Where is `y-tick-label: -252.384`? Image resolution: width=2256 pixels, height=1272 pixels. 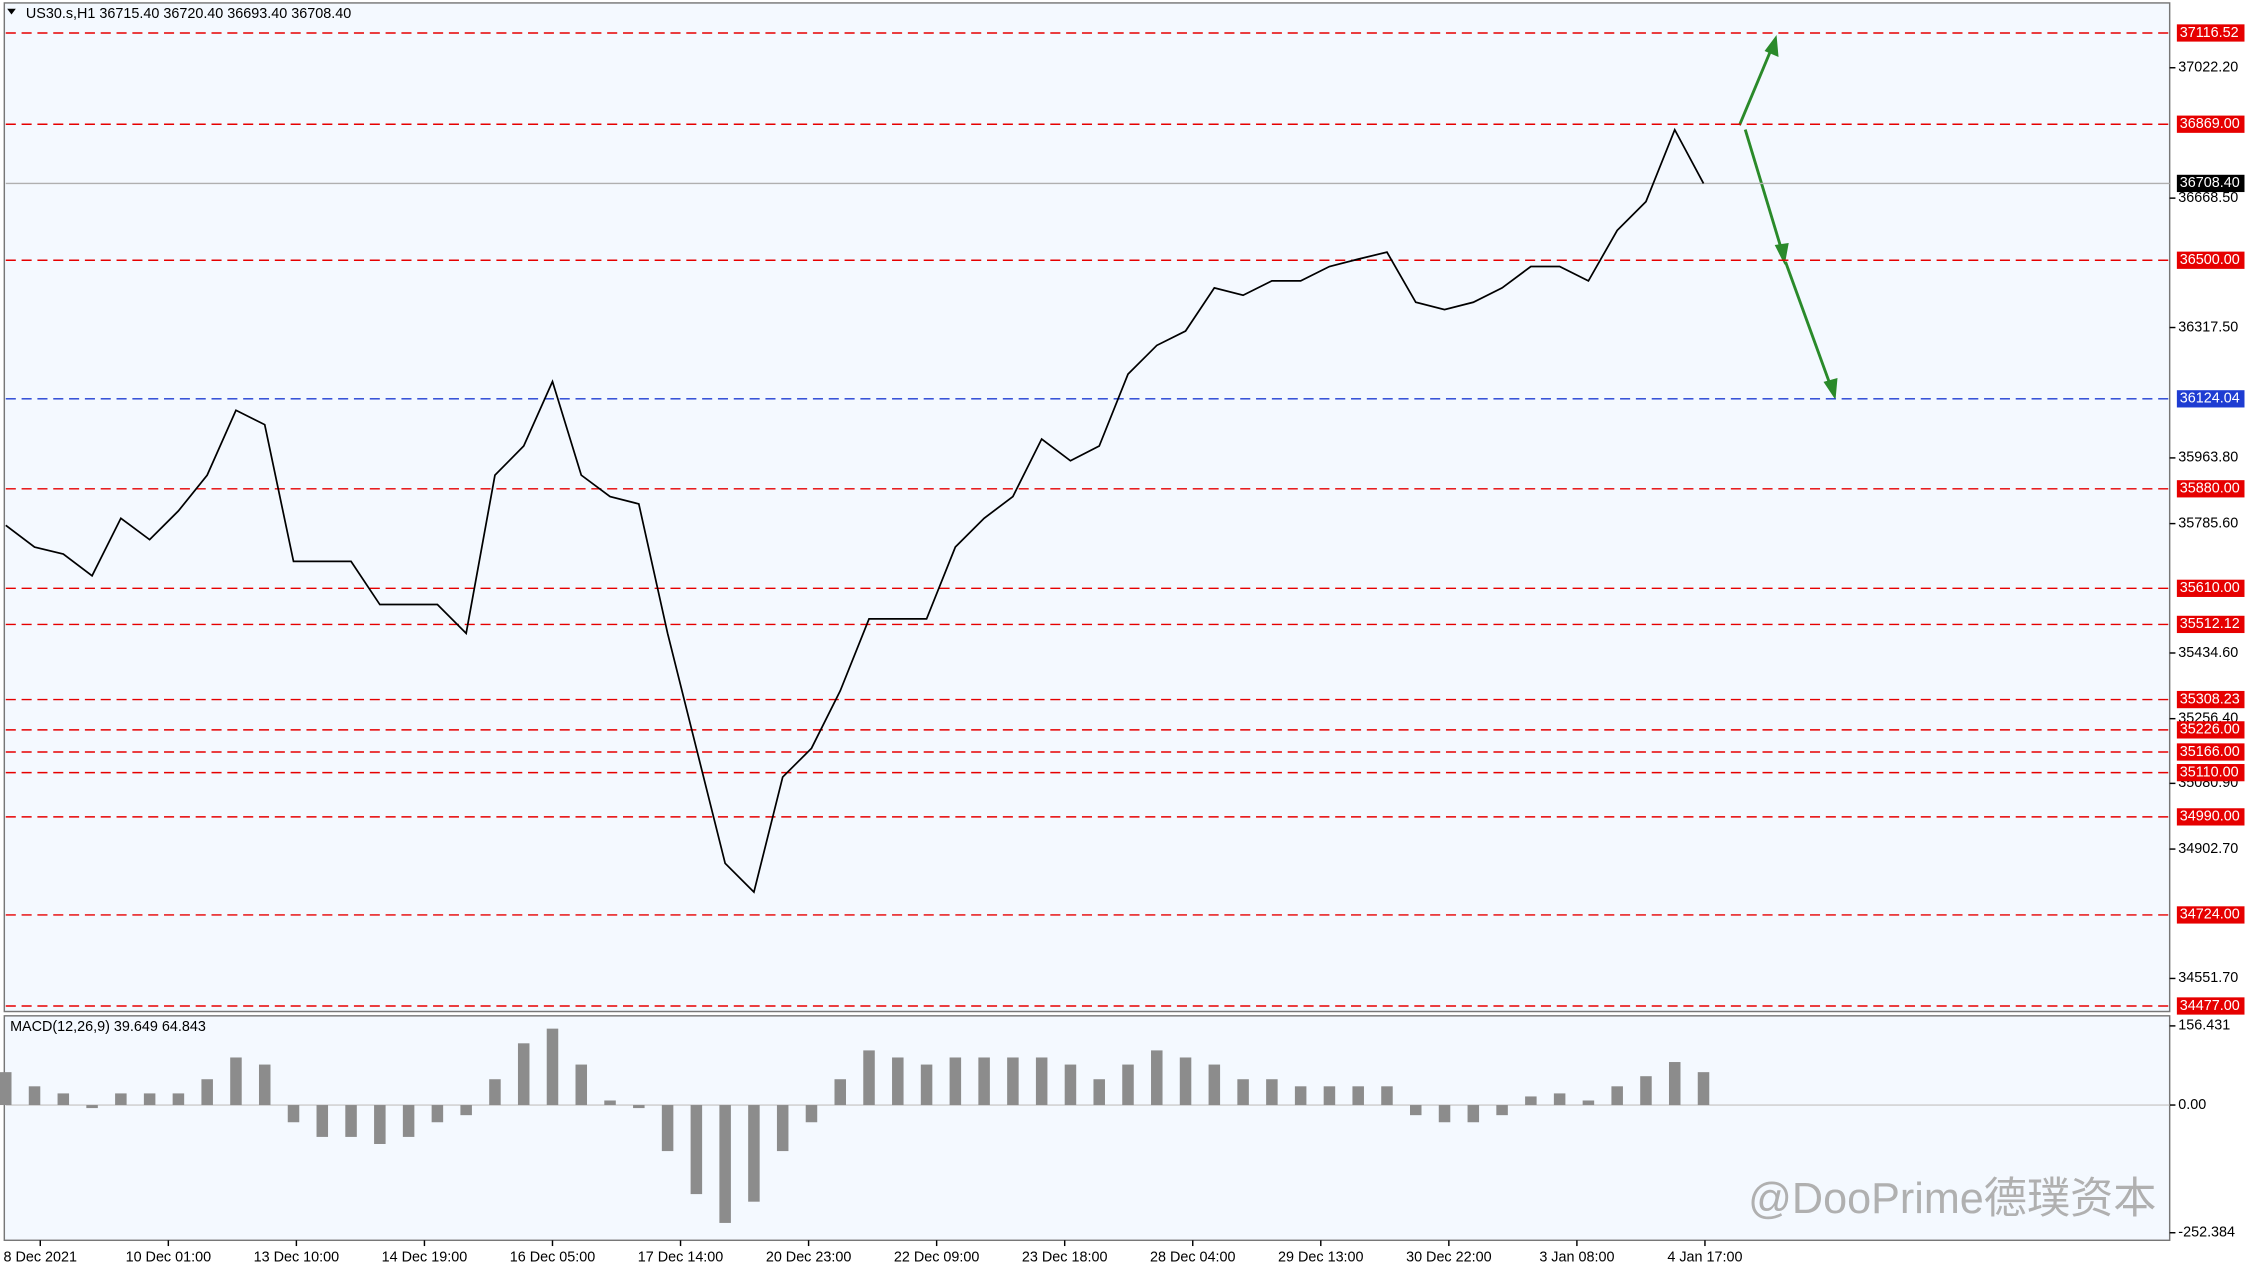 y-tick-label: -252.384 is located at coordinates (2206, 1233).